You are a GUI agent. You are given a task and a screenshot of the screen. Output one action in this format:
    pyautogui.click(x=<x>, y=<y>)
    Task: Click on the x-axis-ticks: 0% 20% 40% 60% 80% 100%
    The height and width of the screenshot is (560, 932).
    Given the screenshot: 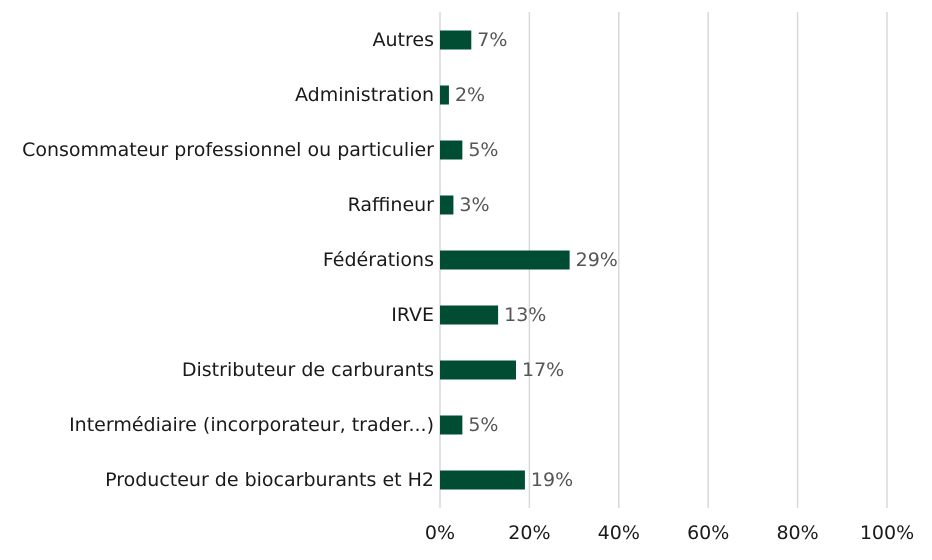 What is the action you would take?
    pyautogui.click(x=669, y=533)
    